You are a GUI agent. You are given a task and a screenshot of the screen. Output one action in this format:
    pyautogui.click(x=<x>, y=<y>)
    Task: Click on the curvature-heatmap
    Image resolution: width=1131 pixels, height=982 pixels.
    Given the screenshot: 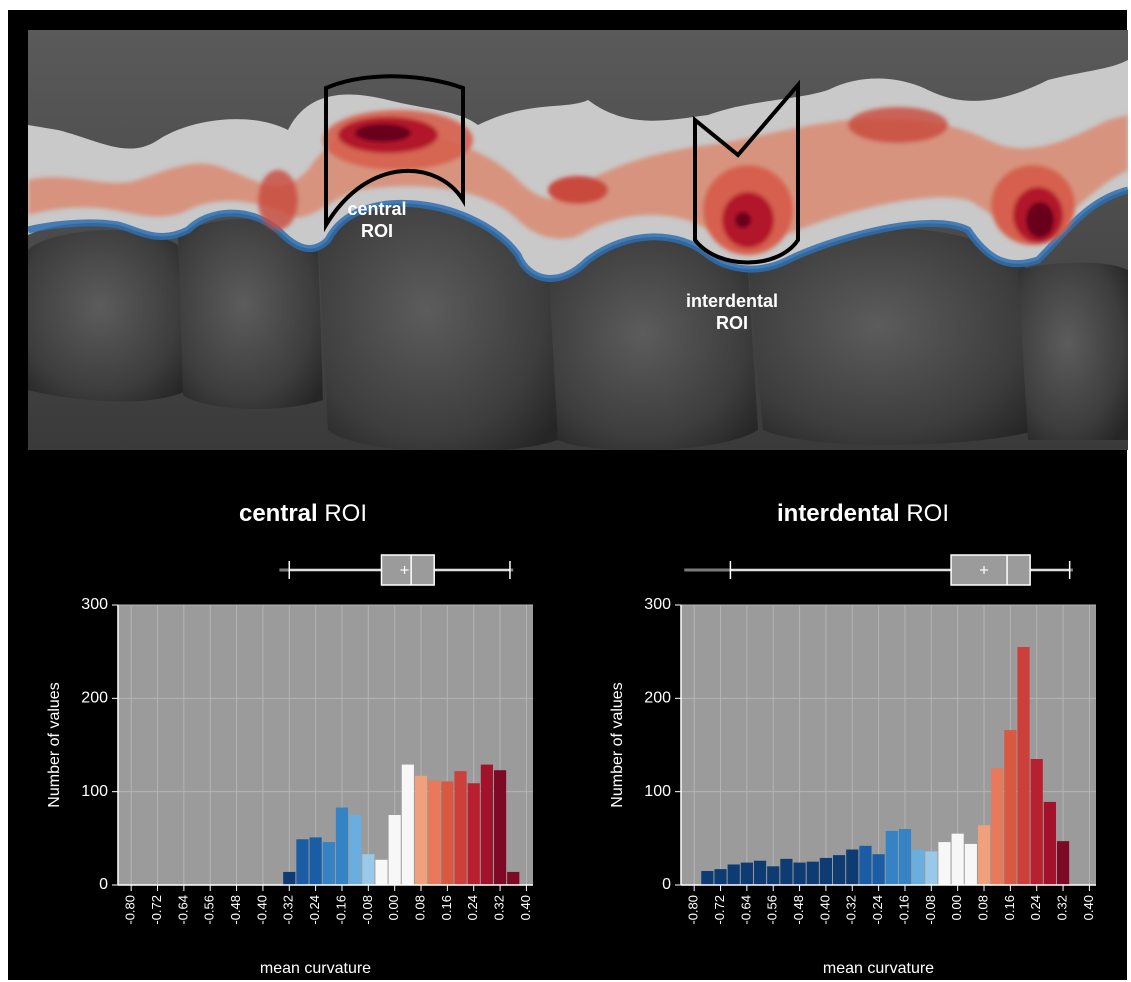 What is the action you would take?
    pyautogui.click(x=578, y=181)
    